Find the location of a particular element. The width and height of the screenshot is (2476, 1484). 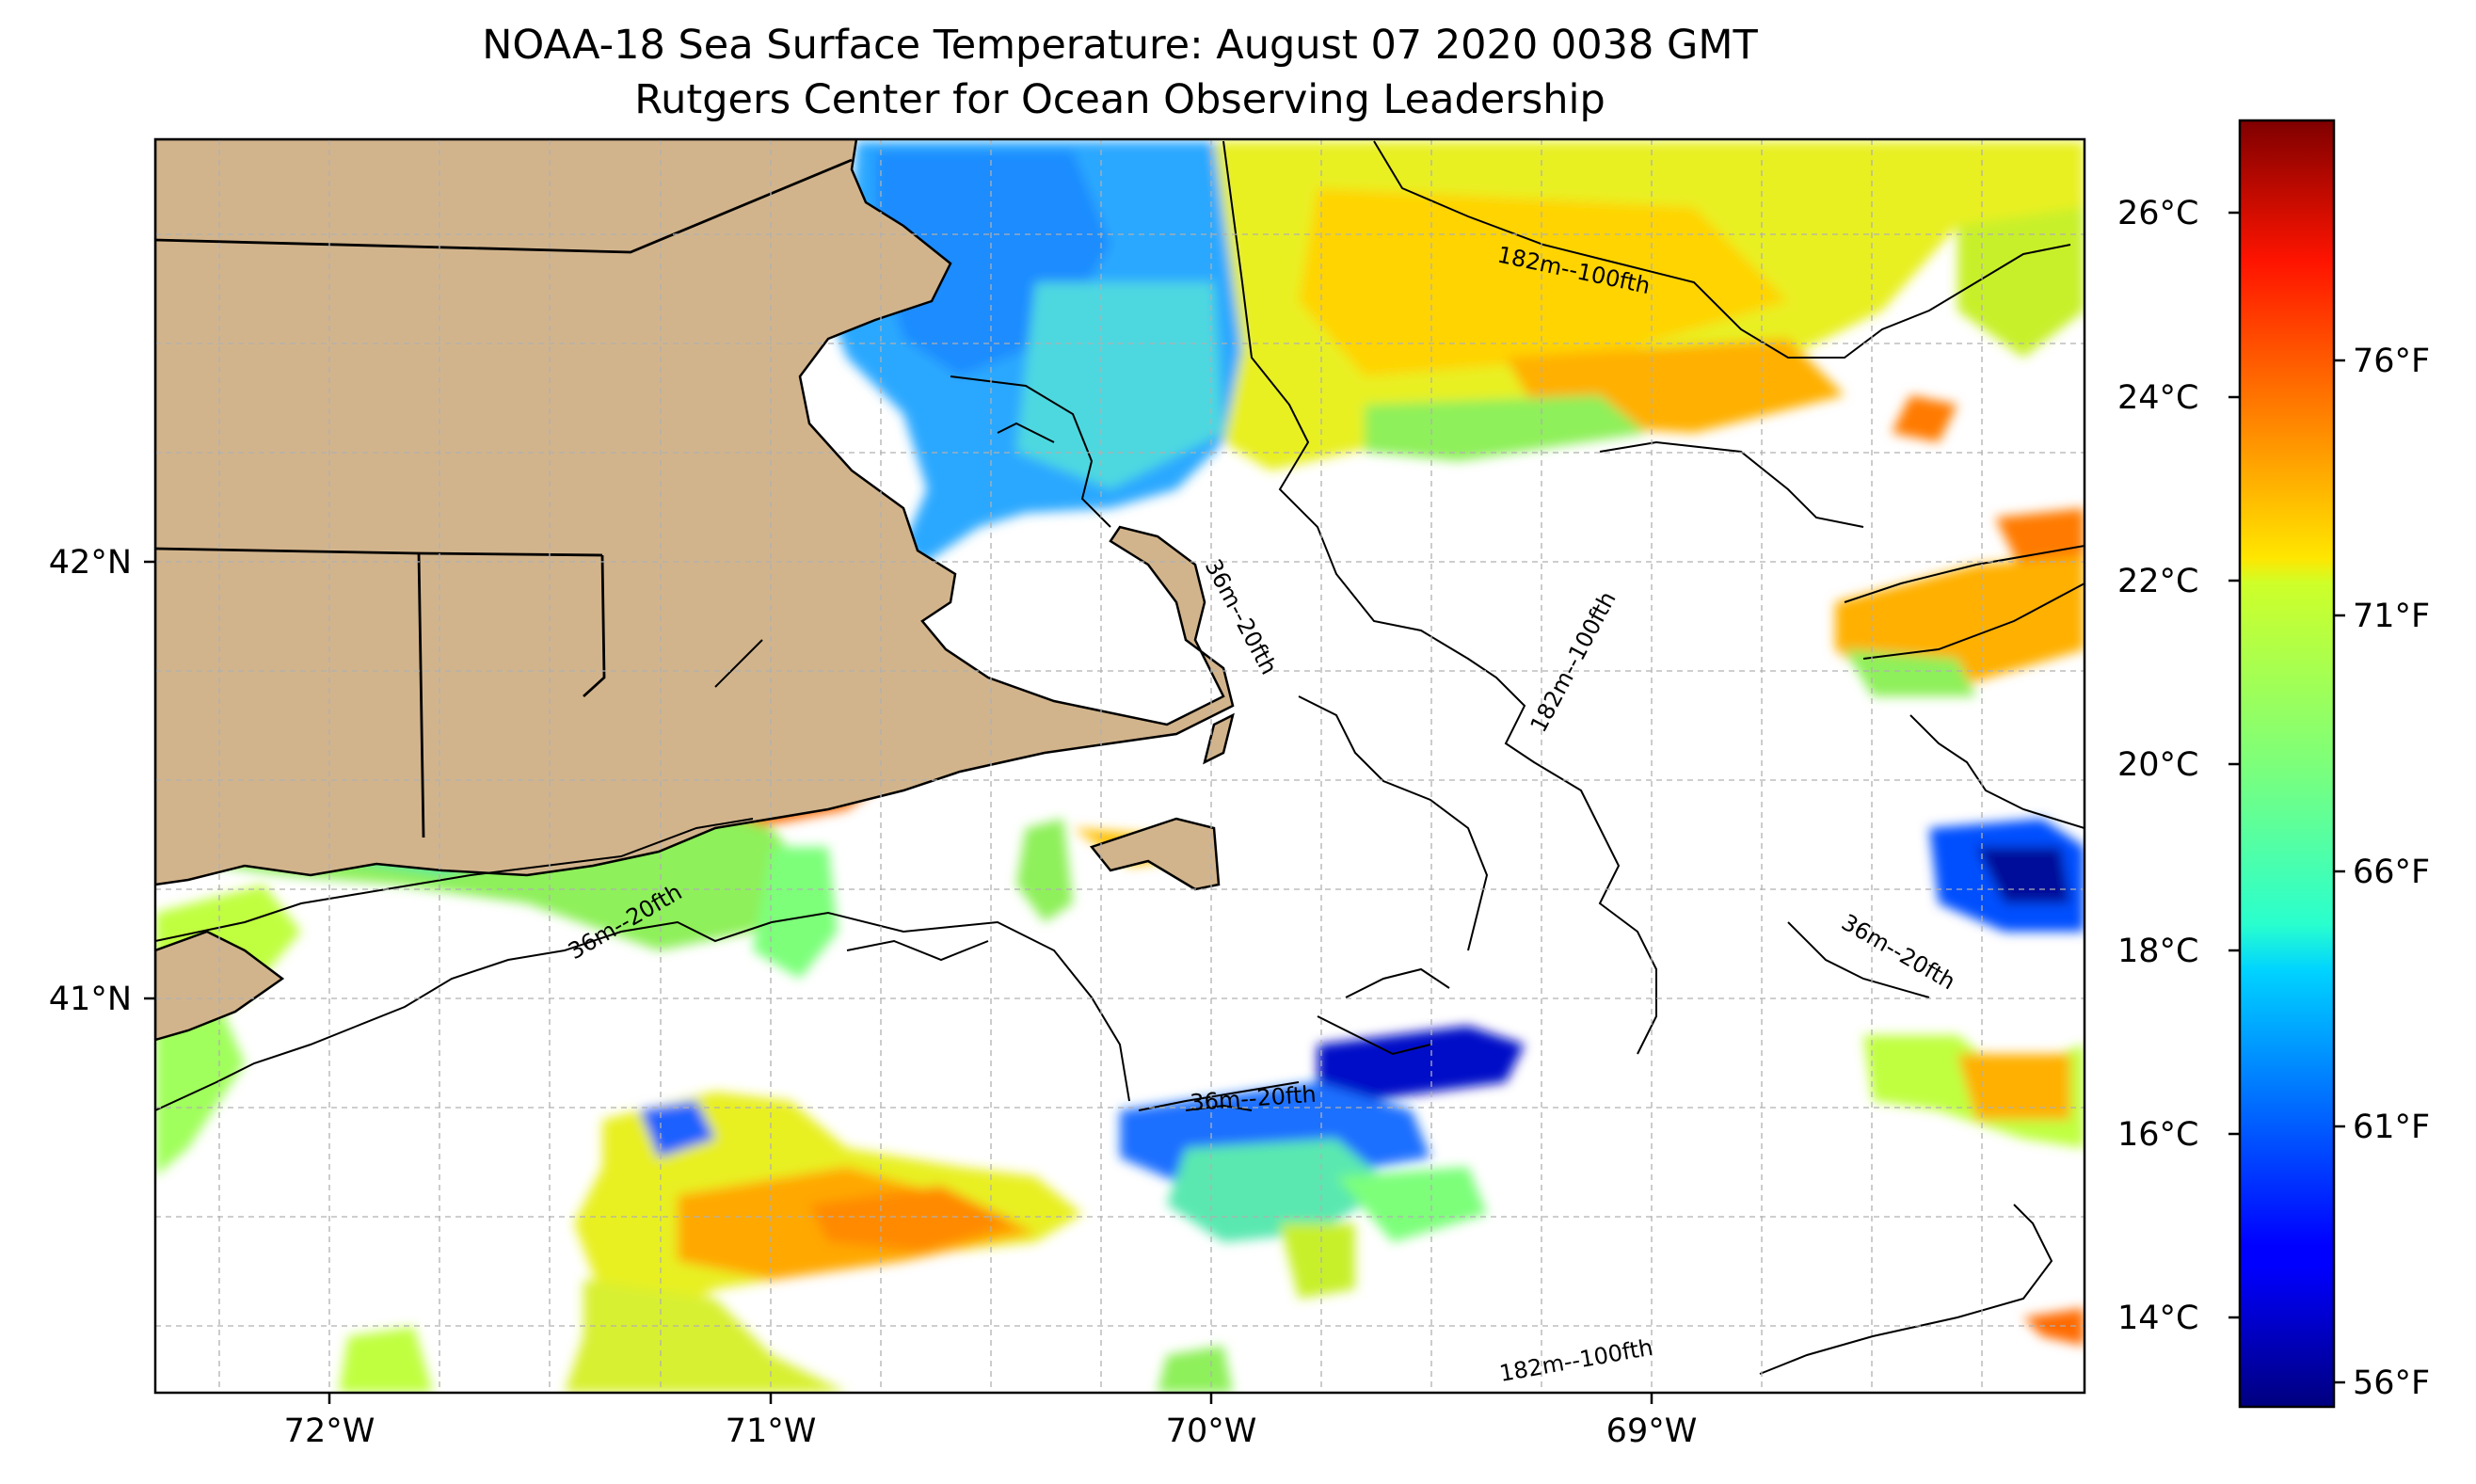

colorbar-celsius-label: 20°C is located at coordinates (2157, 765).